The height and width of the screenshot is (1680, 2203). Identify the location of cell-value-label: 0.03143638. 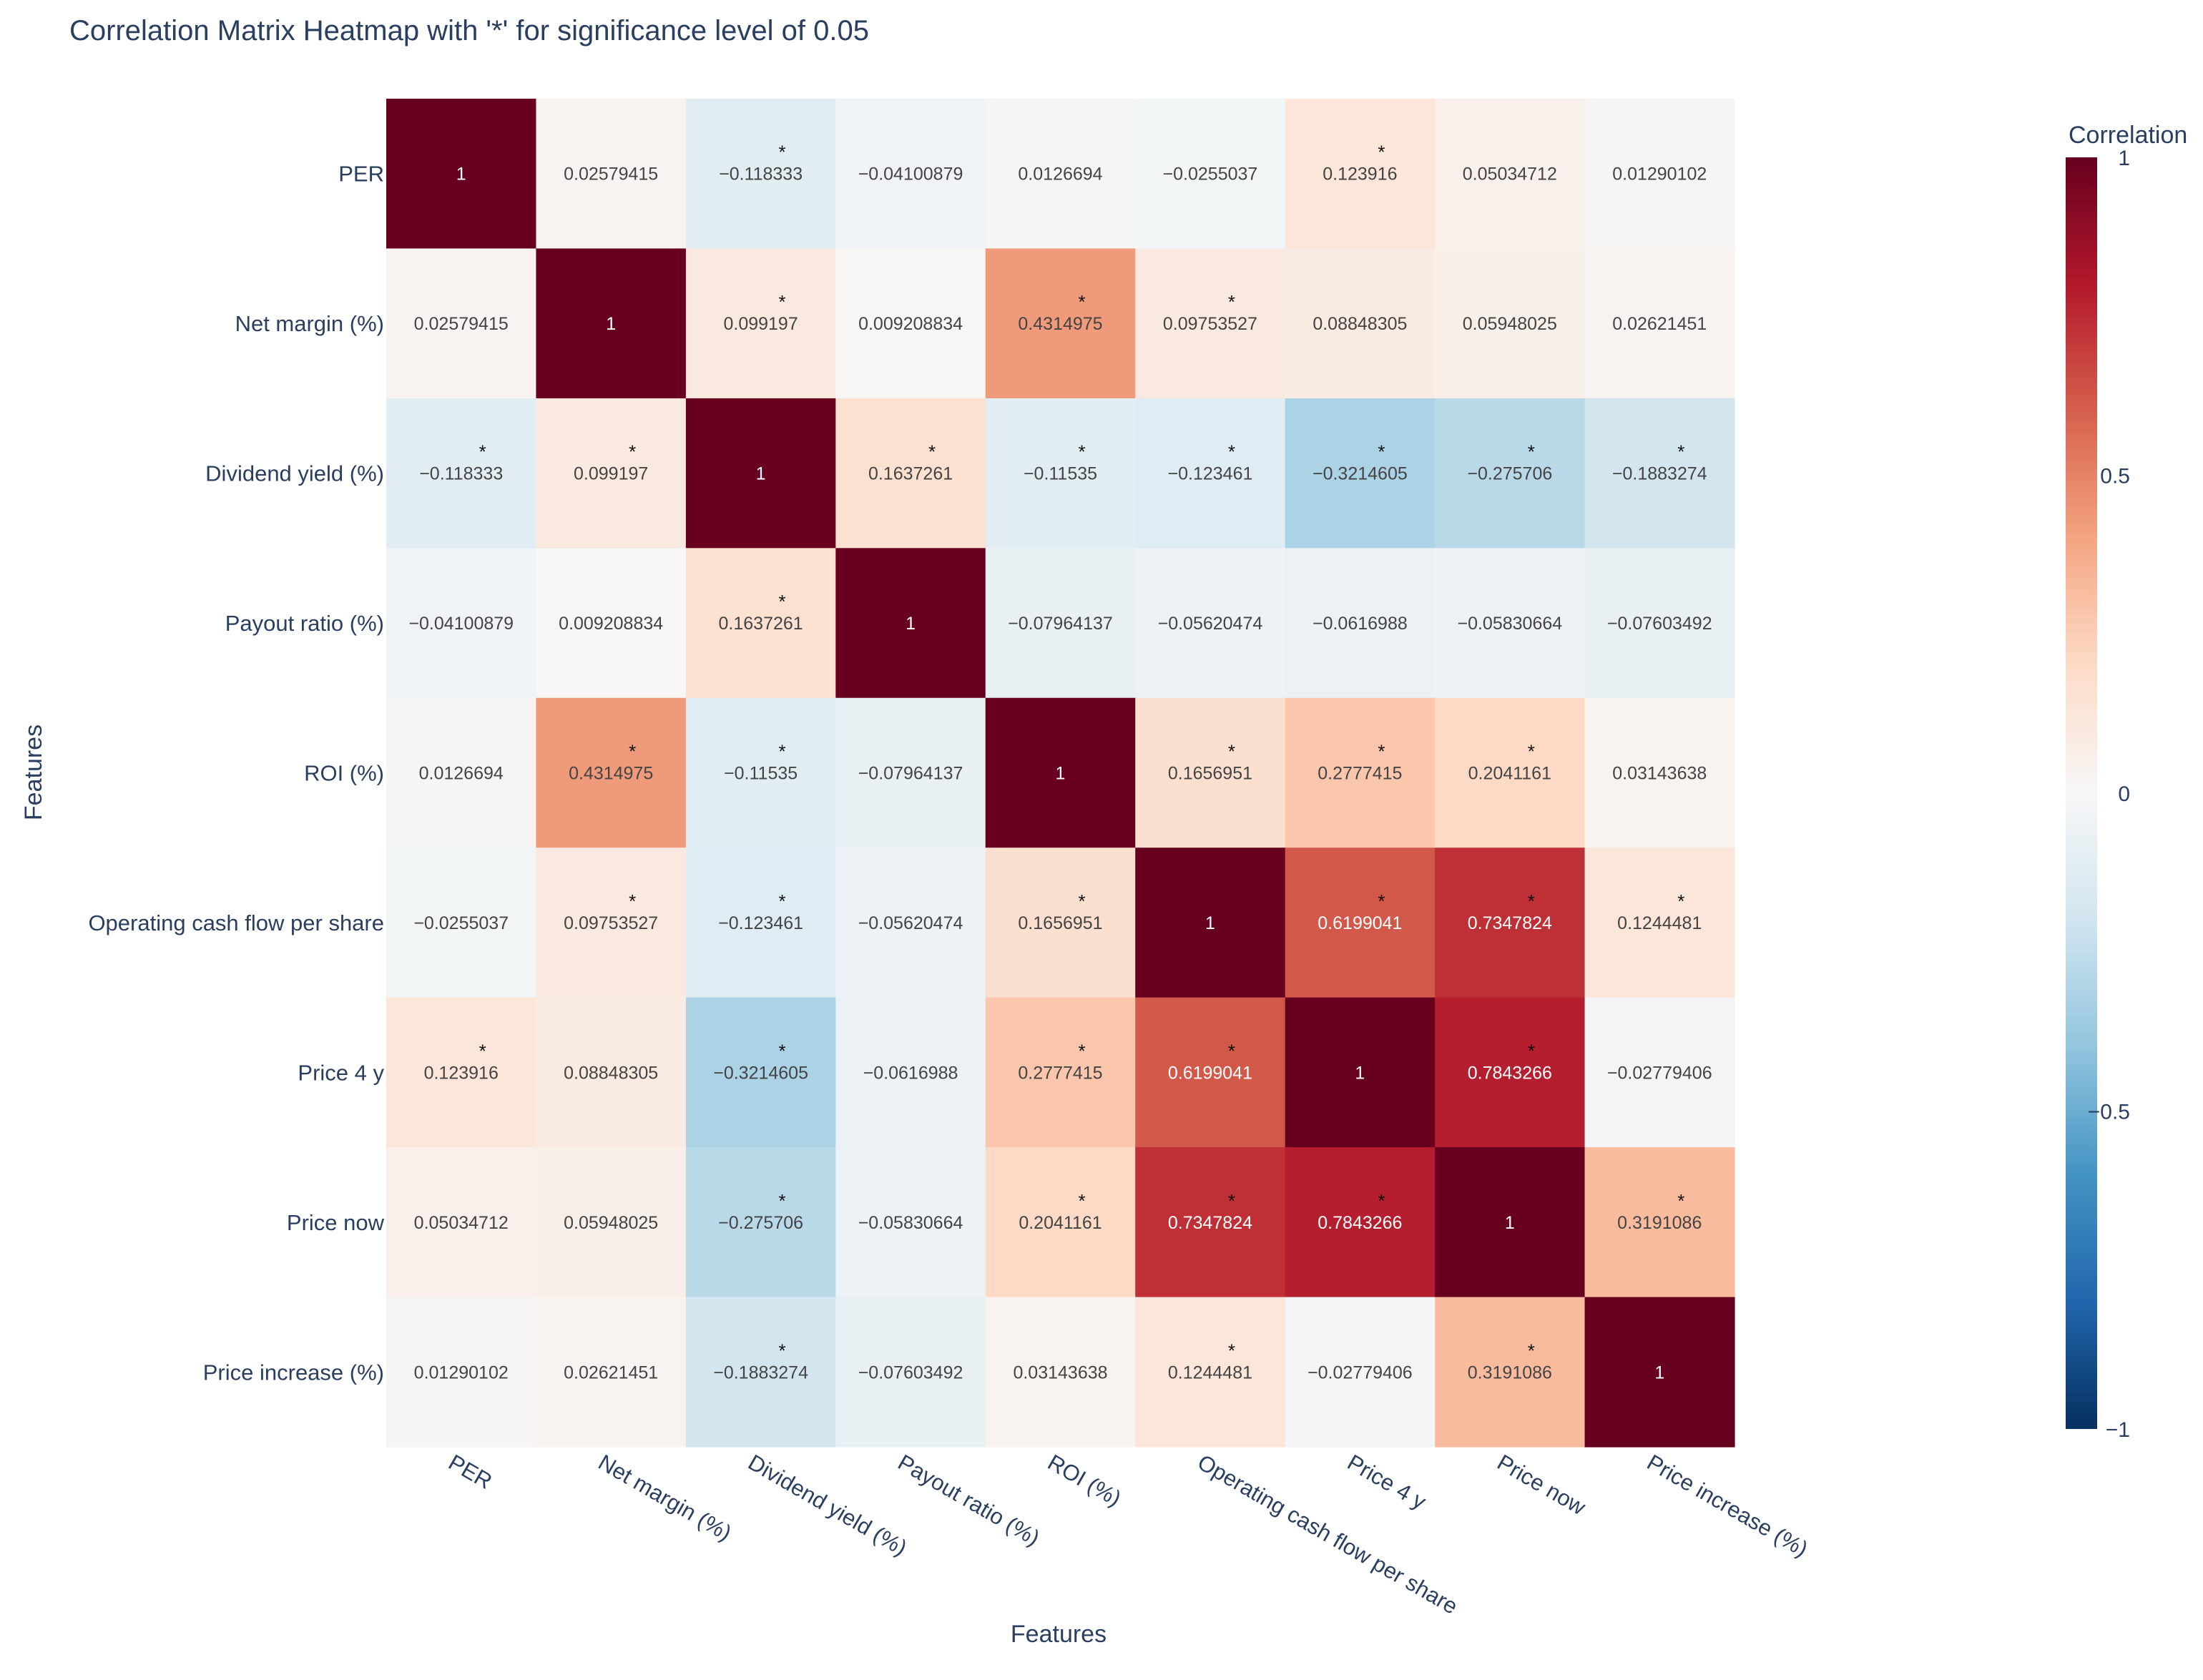
(1659, 774).